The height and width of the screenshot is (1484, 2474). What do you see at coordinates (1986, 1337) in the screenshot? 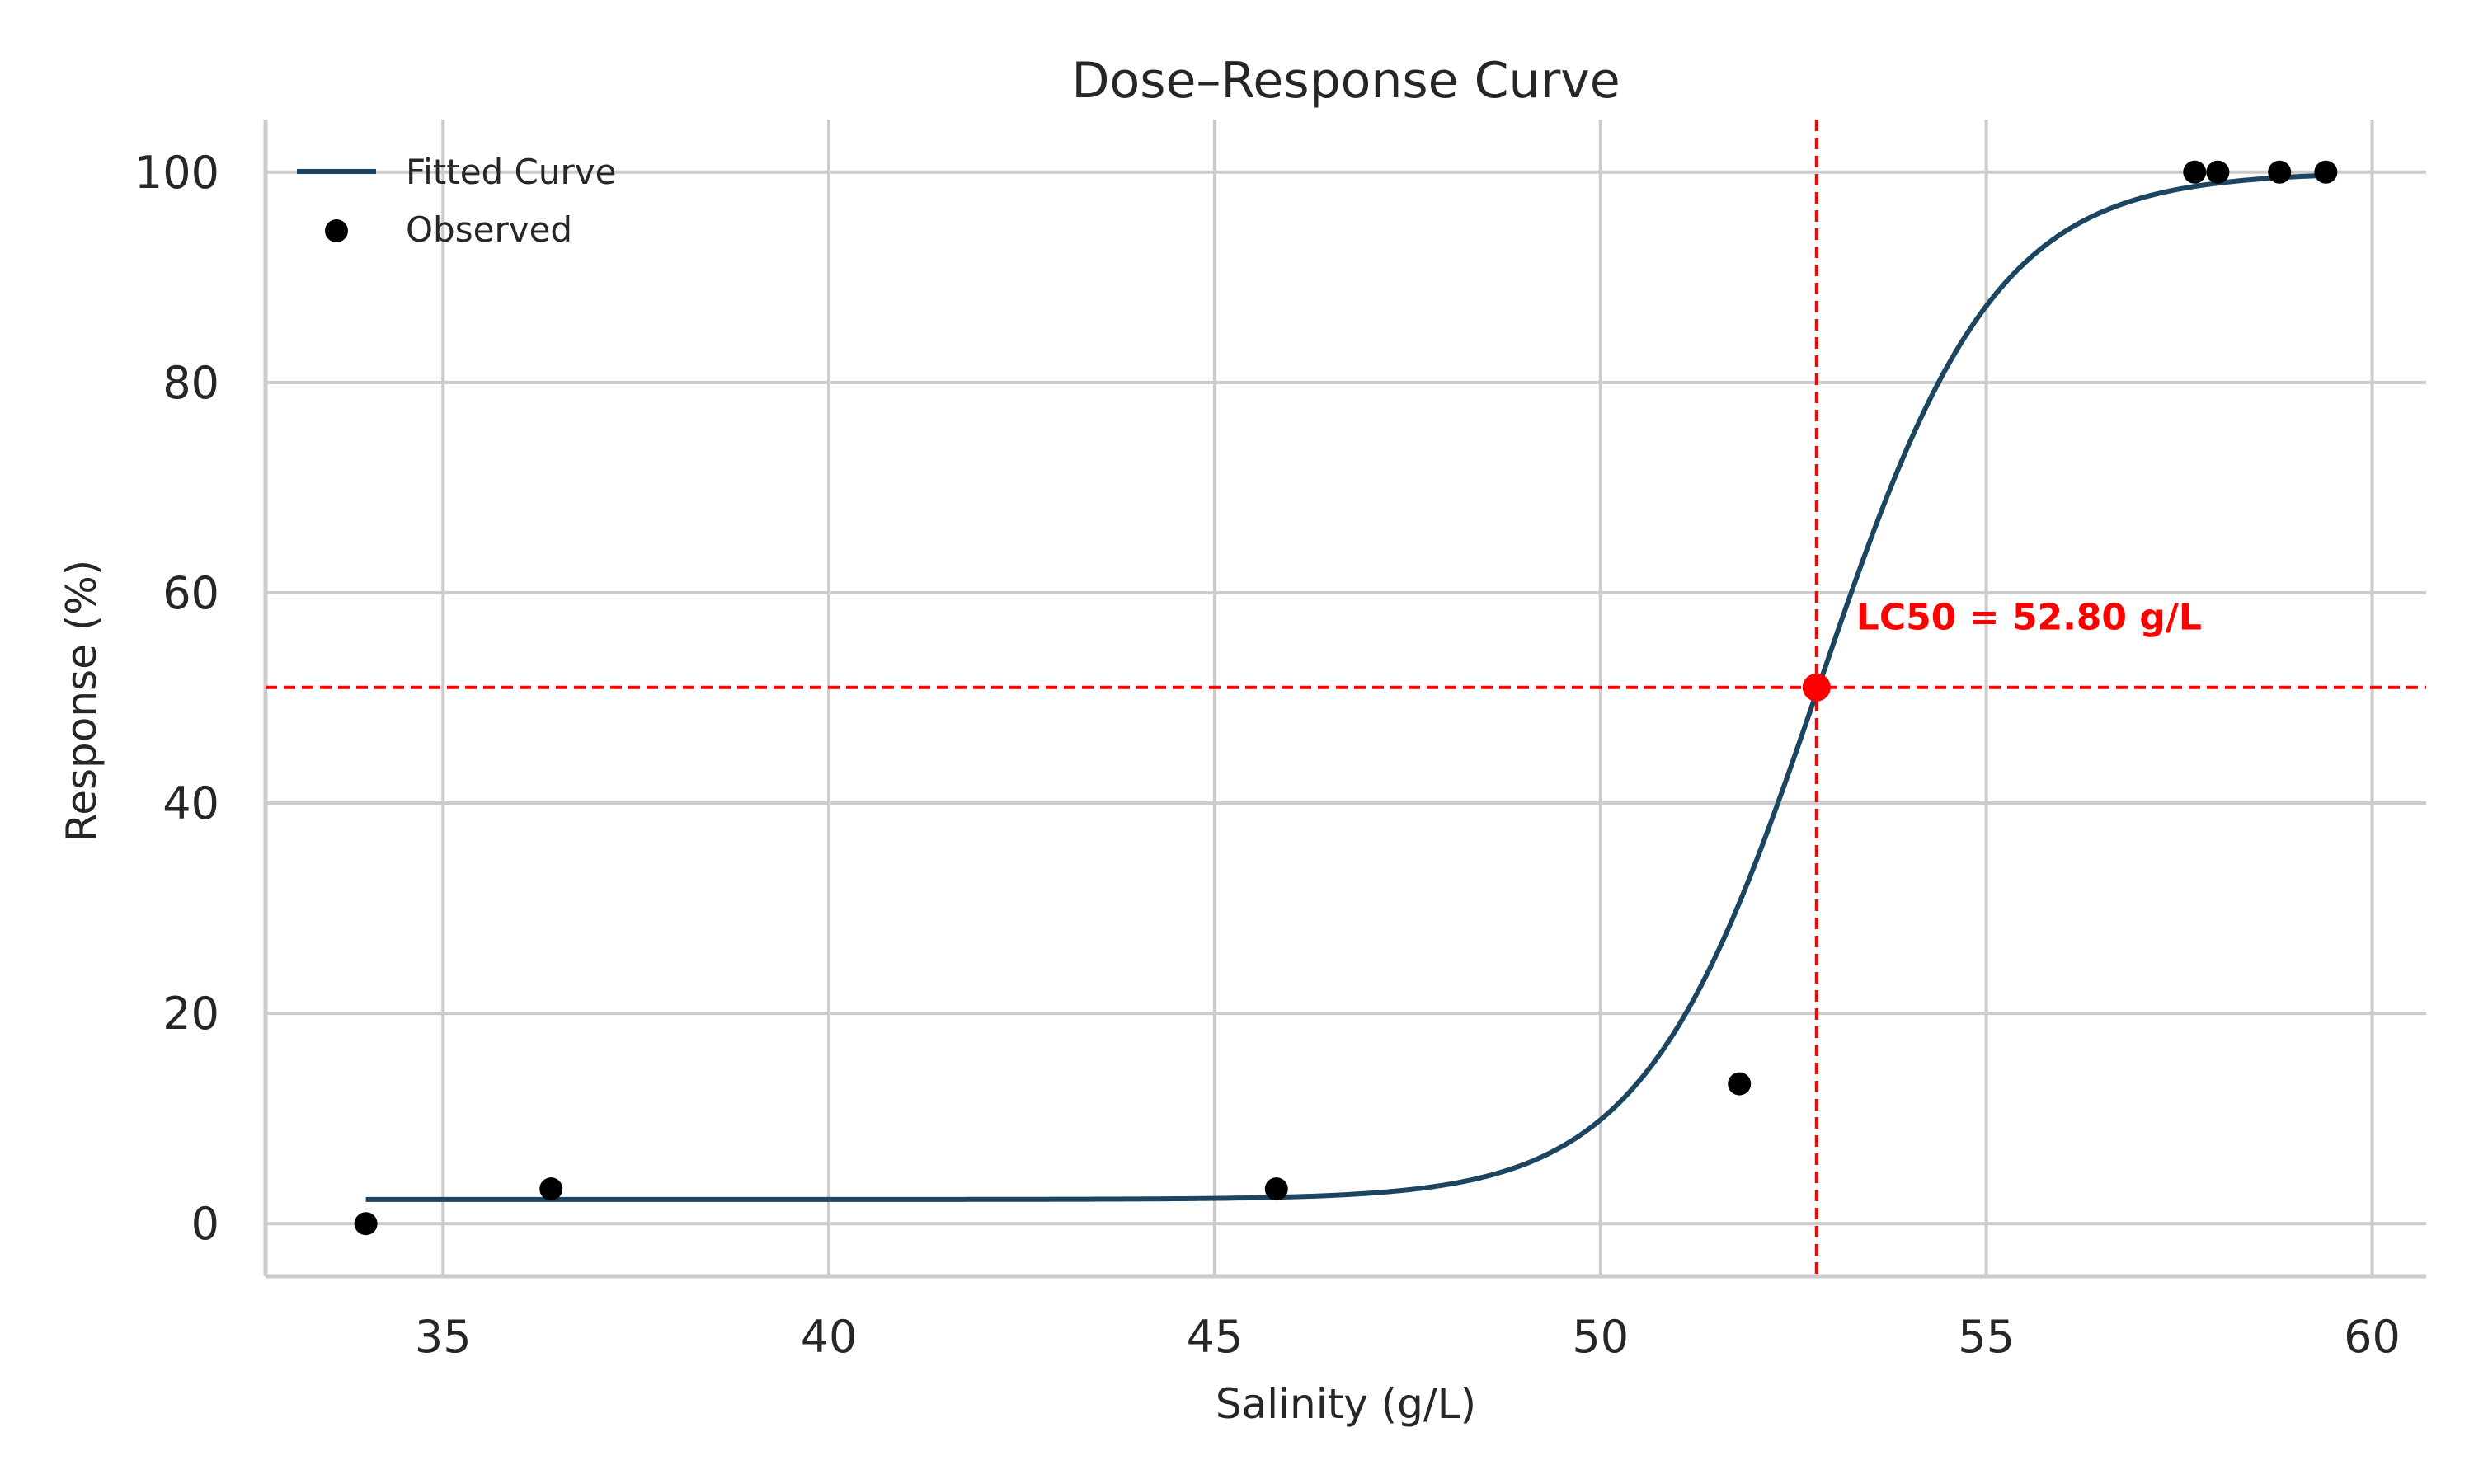
I see `x-tick-label: 55` at bounding box center [1986, 1337].